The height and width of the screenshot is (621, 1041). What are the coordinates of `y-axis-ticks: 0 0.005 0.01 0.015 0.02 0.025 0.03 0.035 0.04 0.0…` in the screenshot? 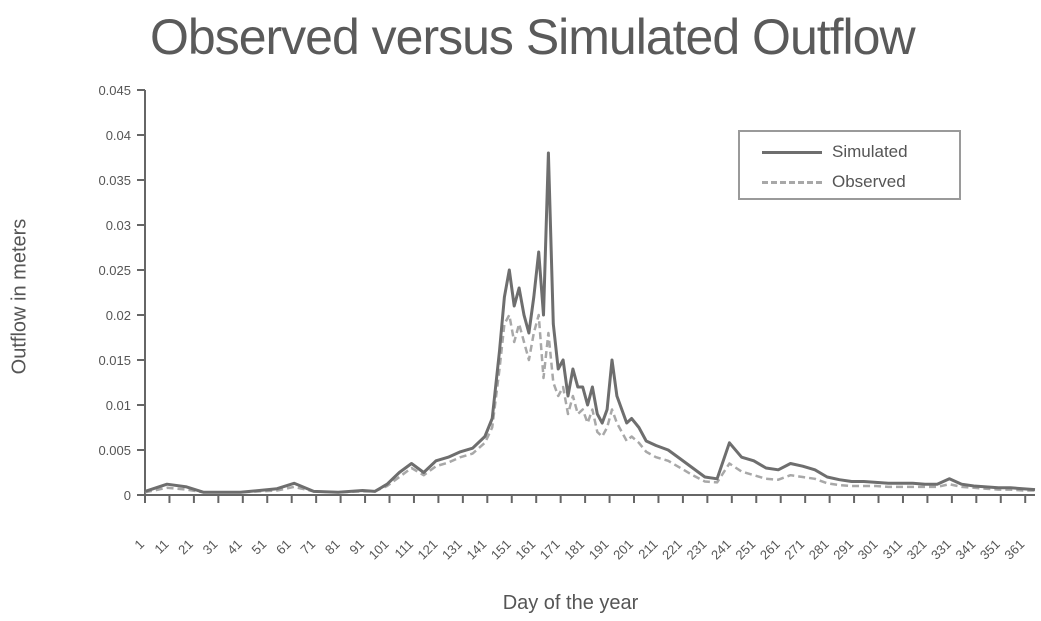 It's located at (121, 293).